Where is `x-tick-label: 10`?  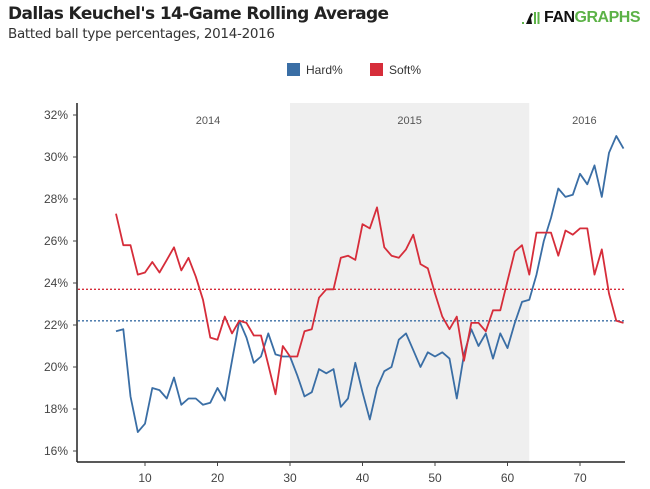 x-tick-label: 10 is located at coordinates (145, 478).